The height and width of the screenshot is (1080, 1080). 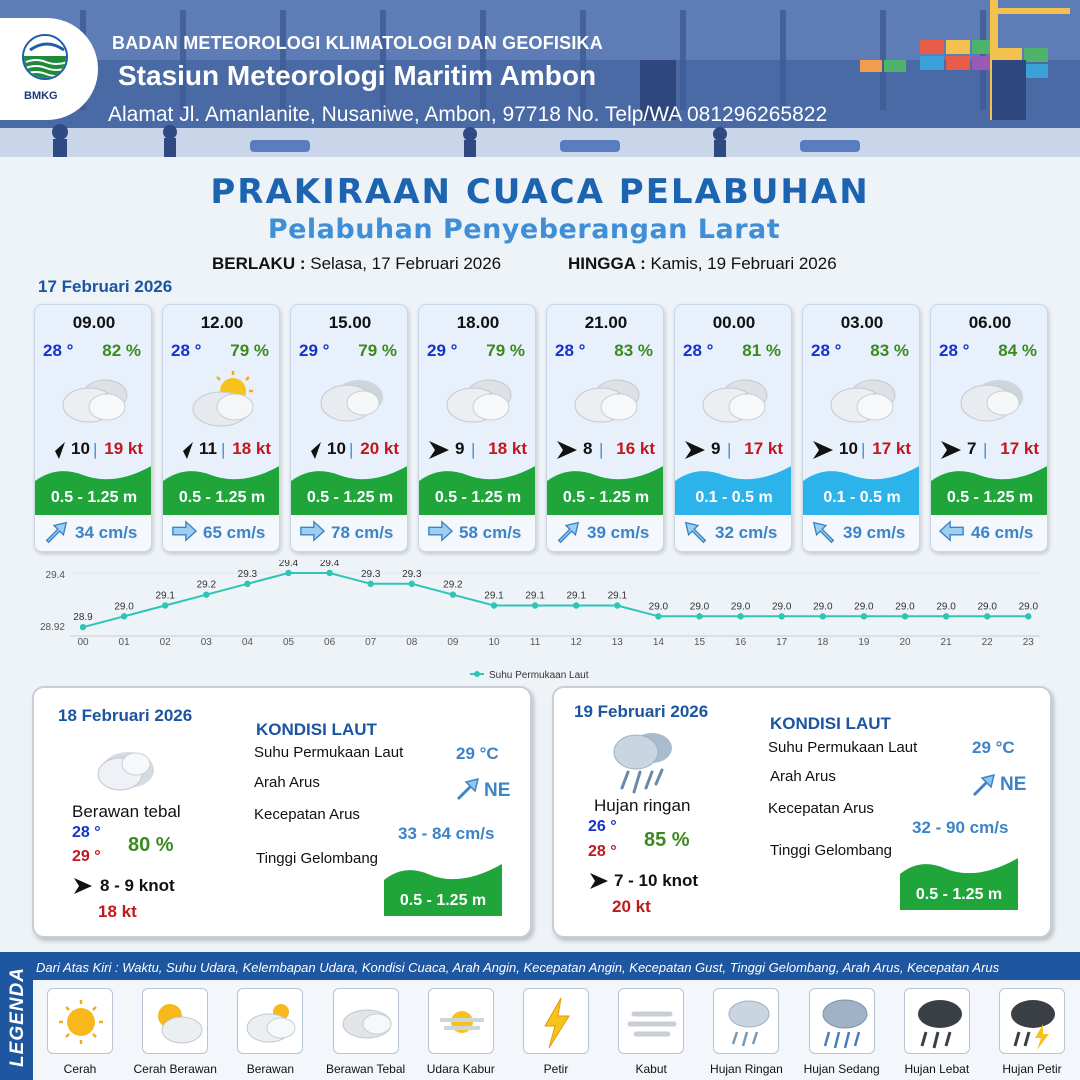 I want to click on x-tick-label: 00, so click(x=83, y=642).